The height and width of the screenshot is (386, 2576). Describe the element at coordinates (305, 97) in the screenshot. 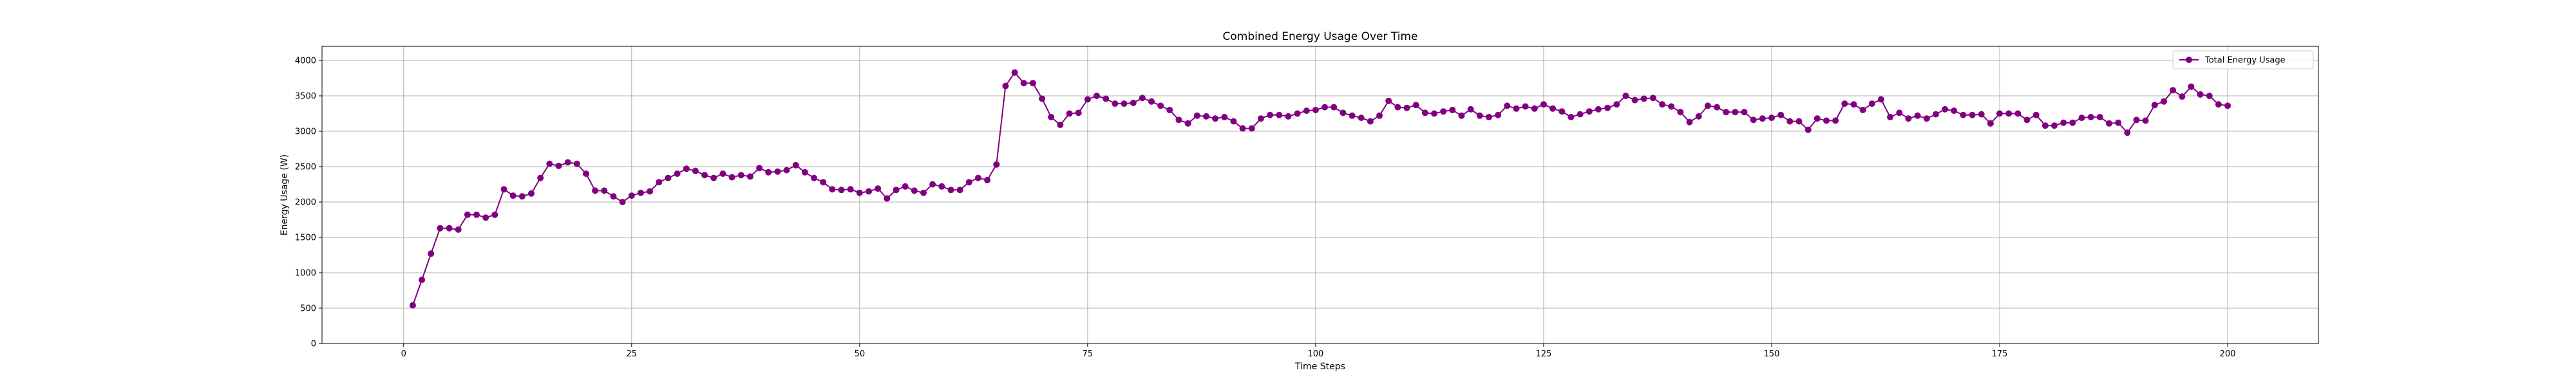

I see `y-tick-label: 3500` at that location.